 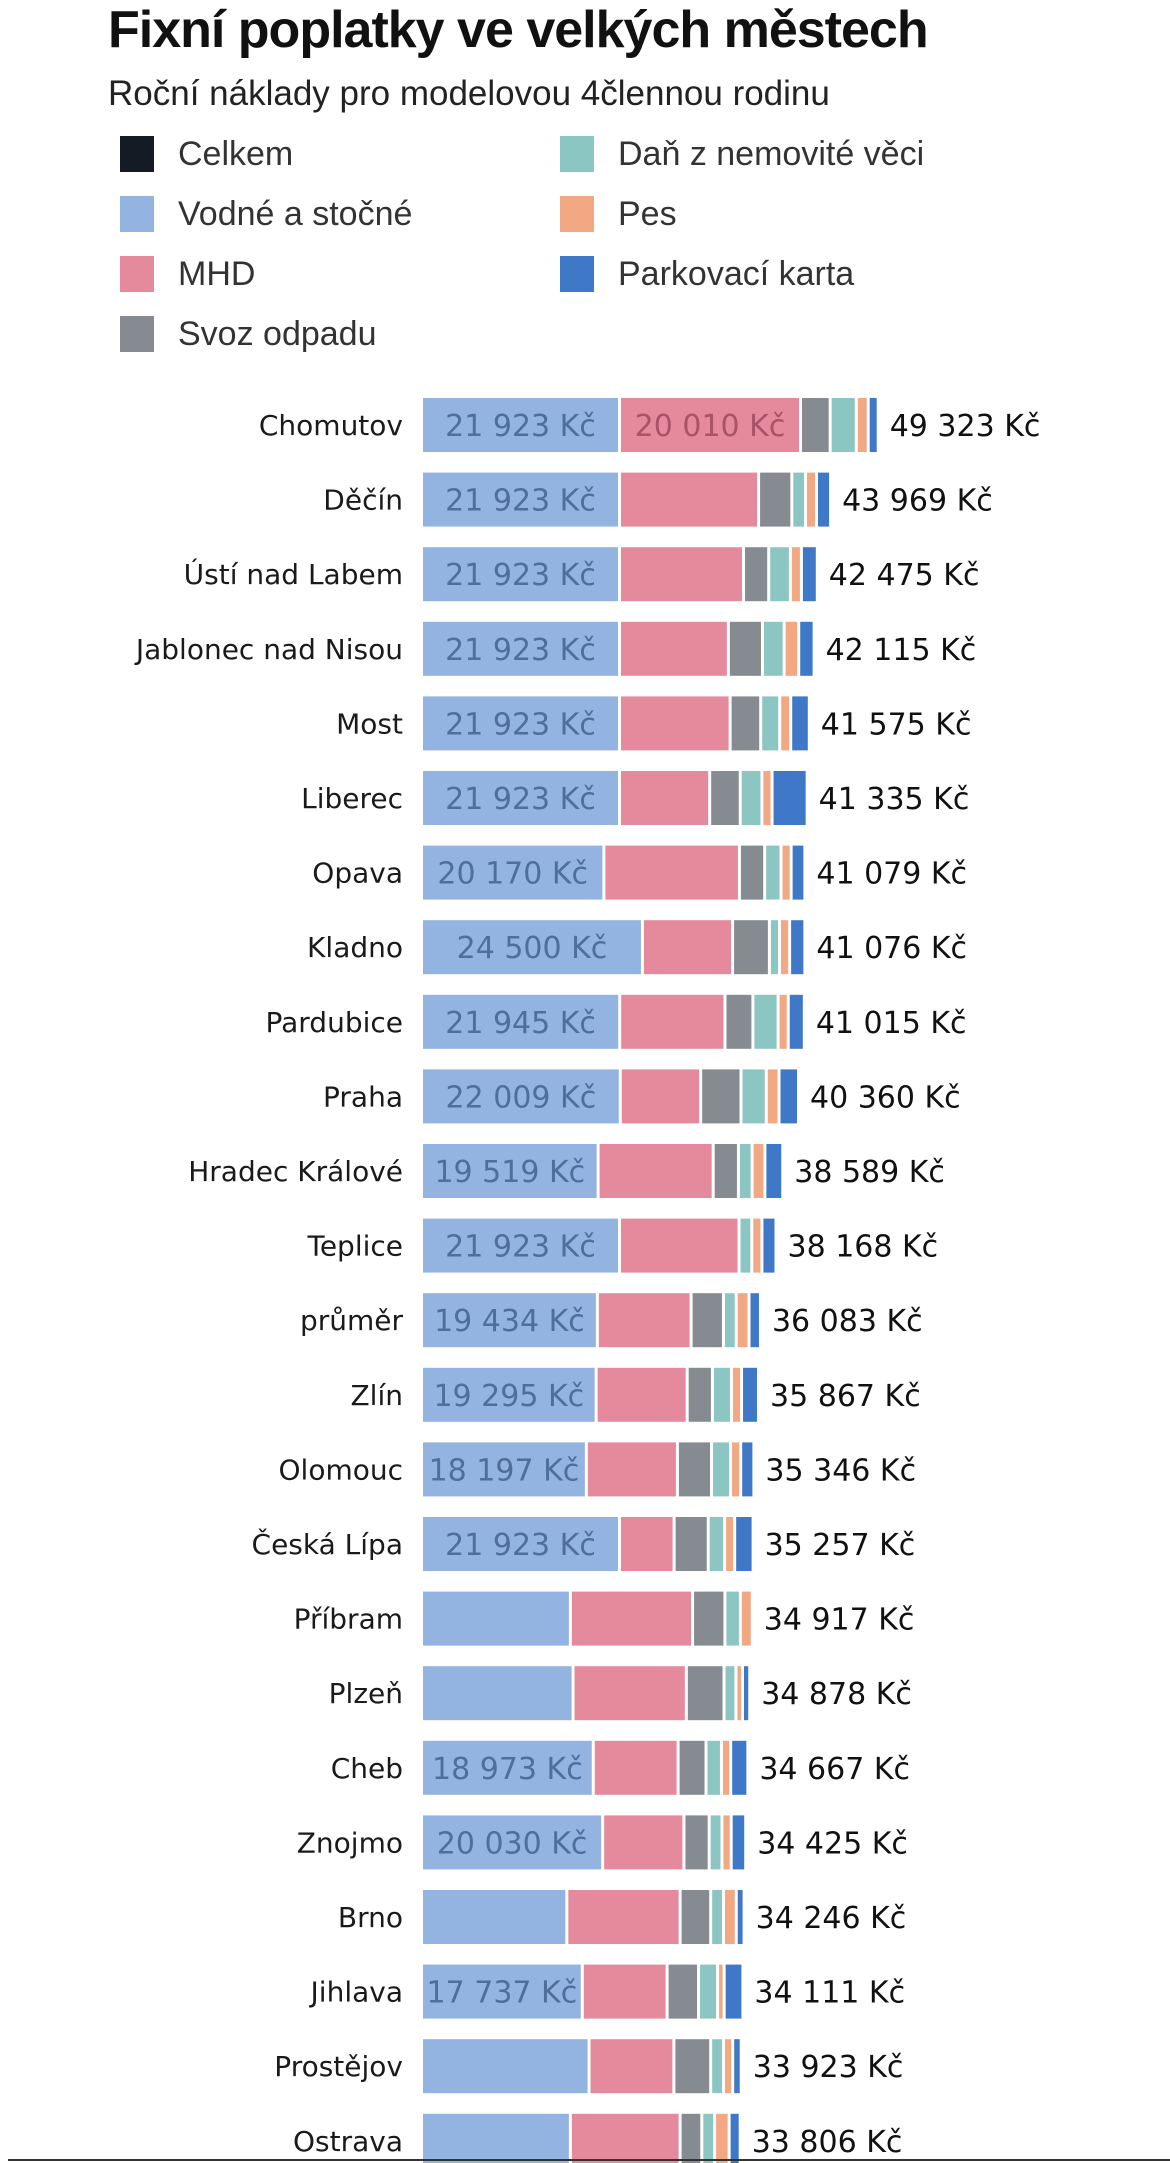 What do you see at coordinates (331, 425) in the screenshot?
I see `category-label: Chomutov` at bounding box center [331, 425].